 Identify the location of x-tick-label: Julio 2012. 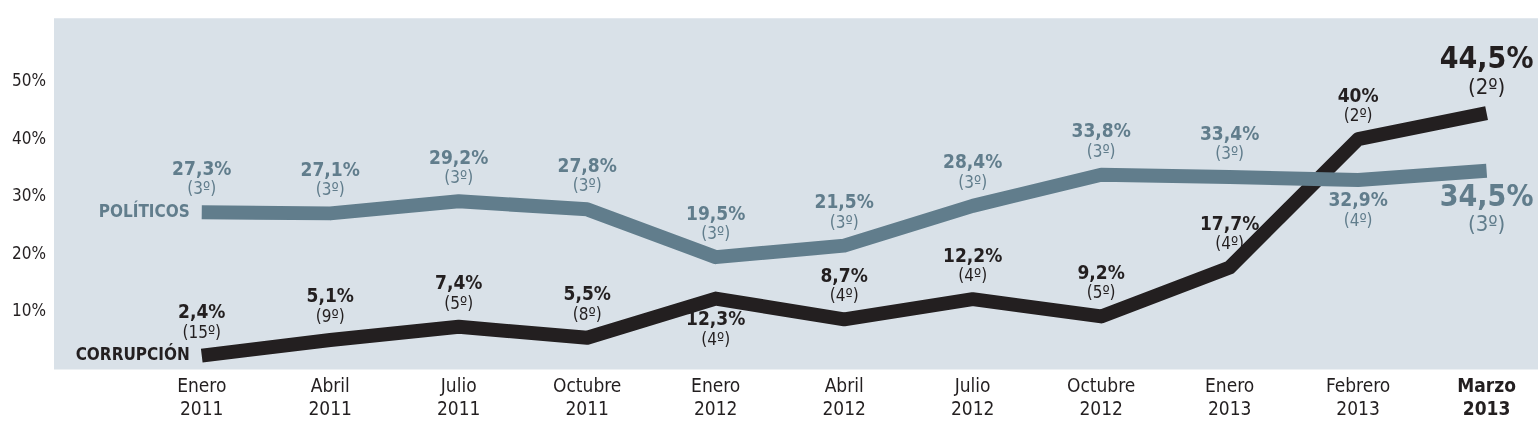
(972, 396).